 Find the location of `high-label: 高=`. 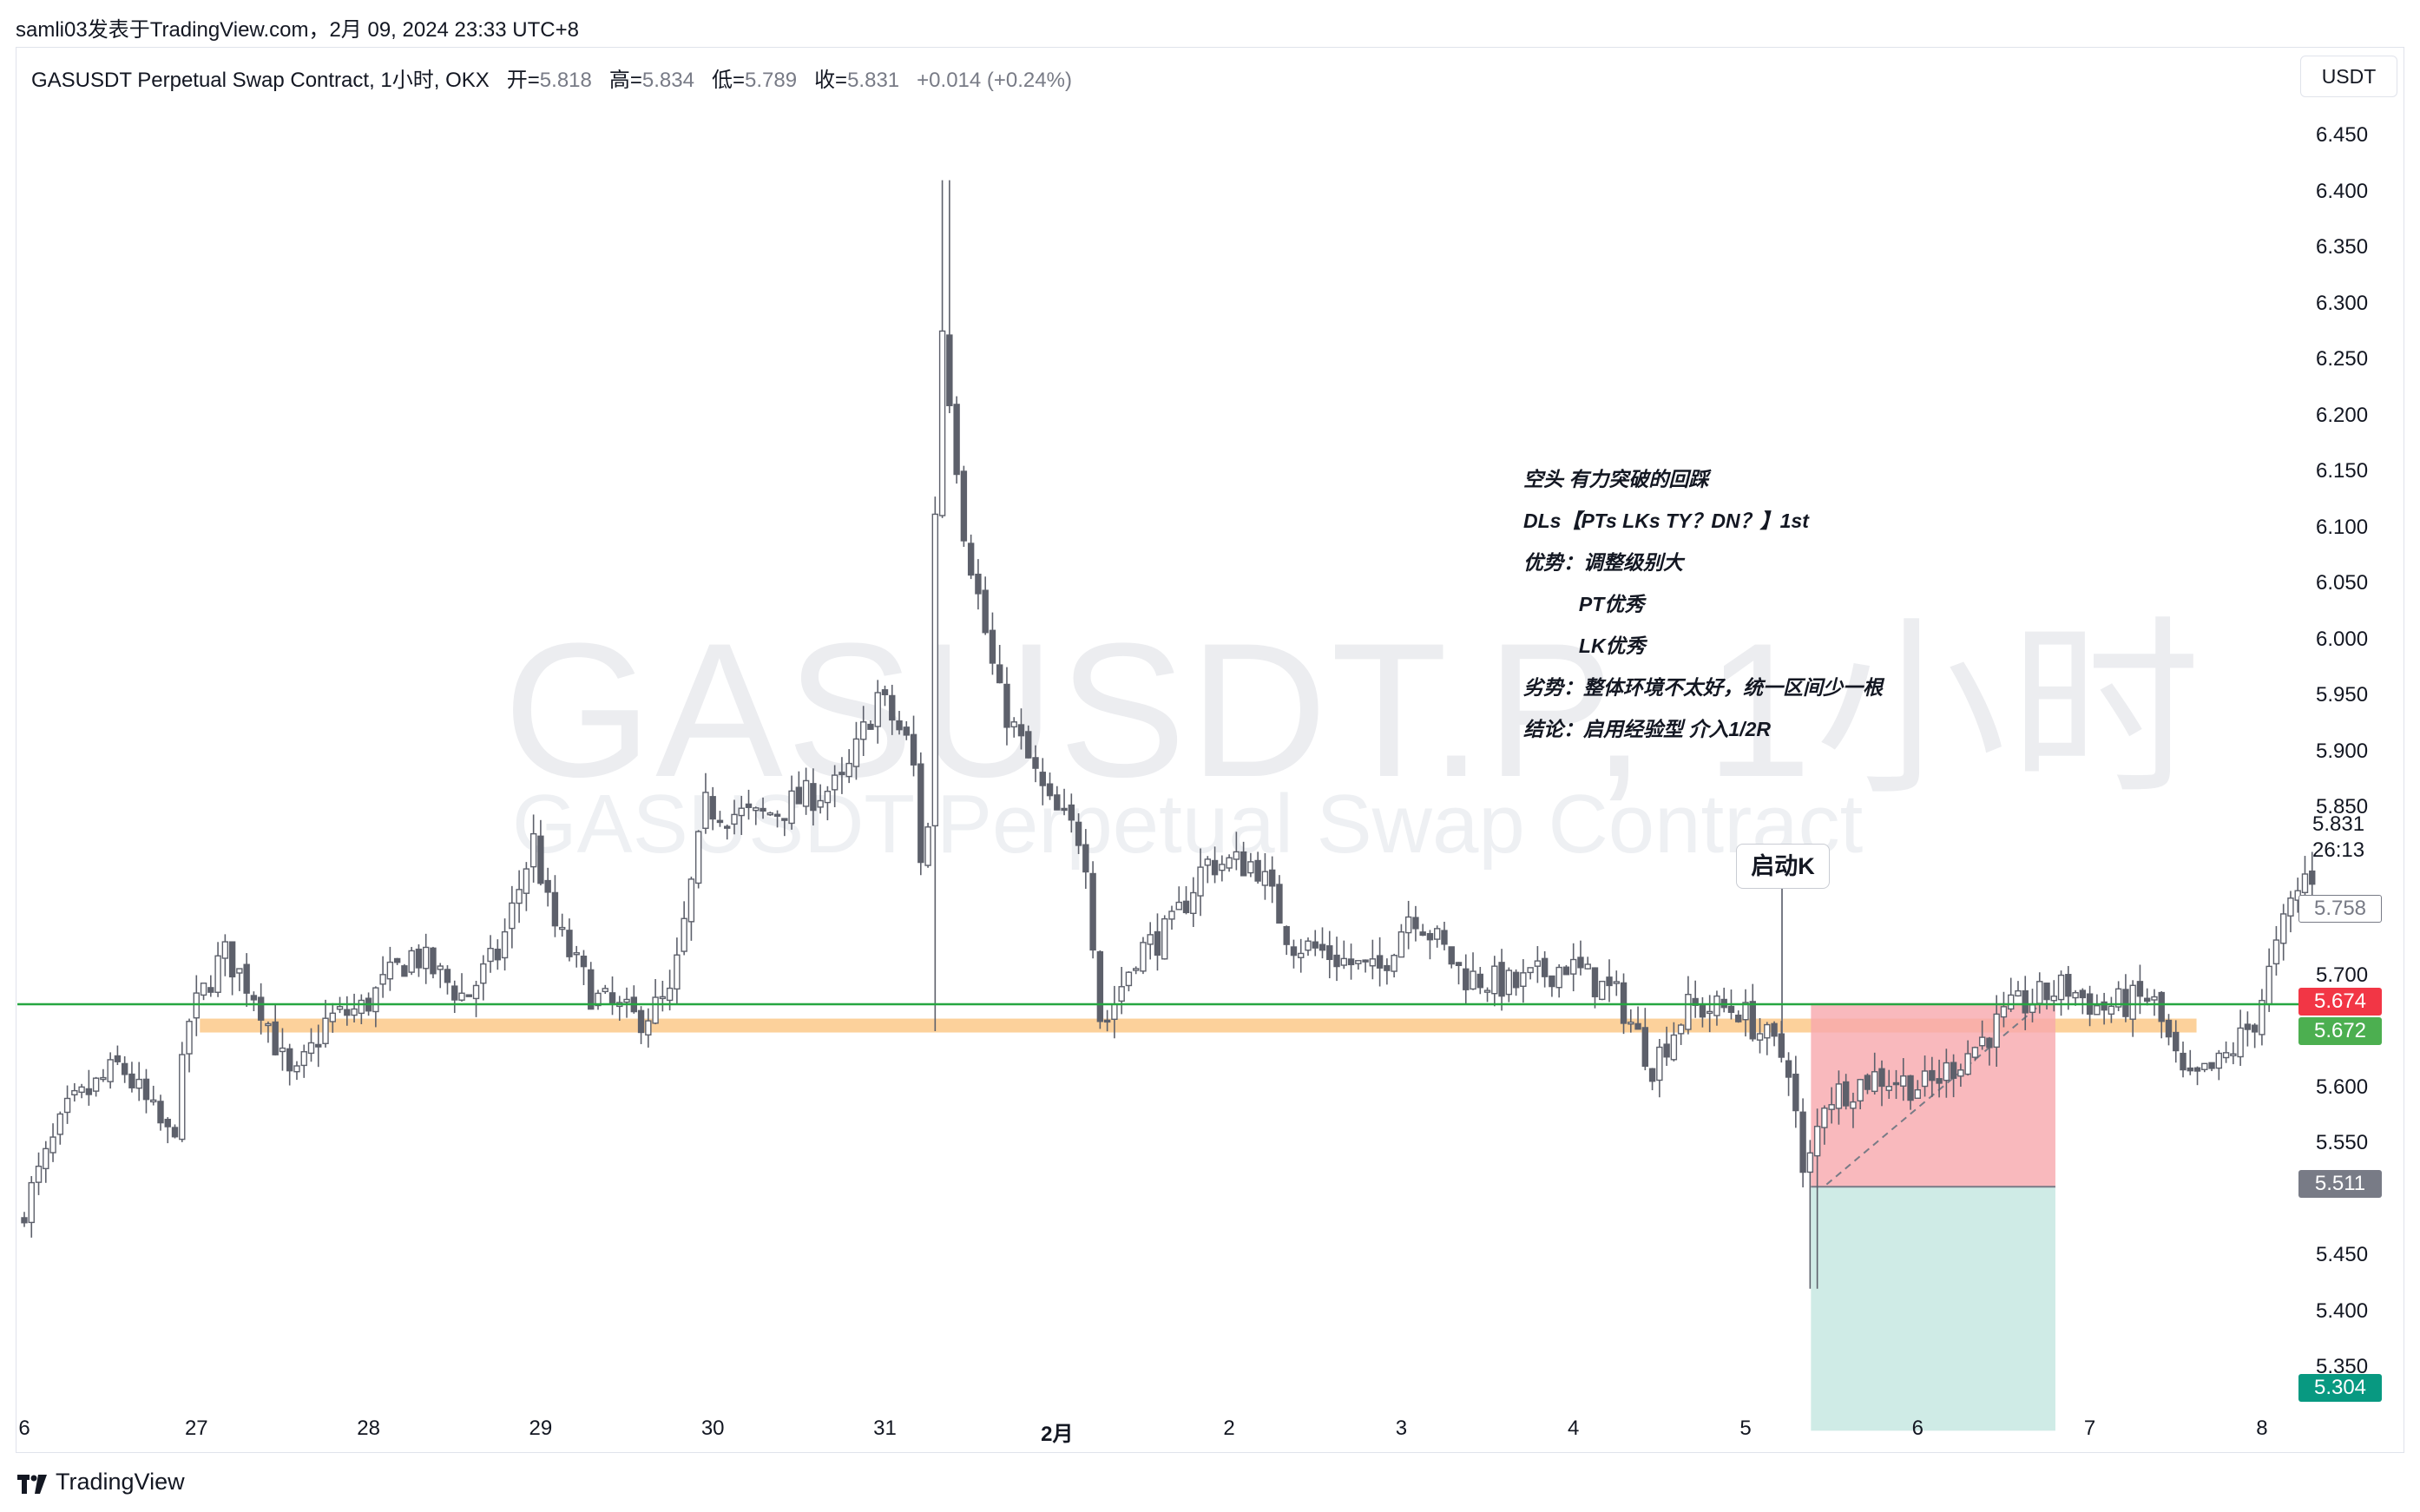

high-label: 高= is located at coordinates (625, 80).